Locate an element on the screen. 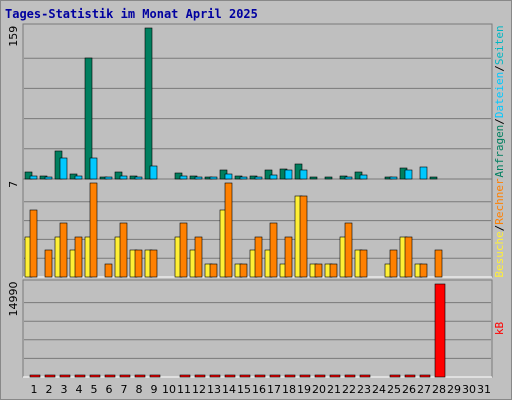 The image size is (512, 400). x-tick-label: 14 is located at coordinates (229, 389).